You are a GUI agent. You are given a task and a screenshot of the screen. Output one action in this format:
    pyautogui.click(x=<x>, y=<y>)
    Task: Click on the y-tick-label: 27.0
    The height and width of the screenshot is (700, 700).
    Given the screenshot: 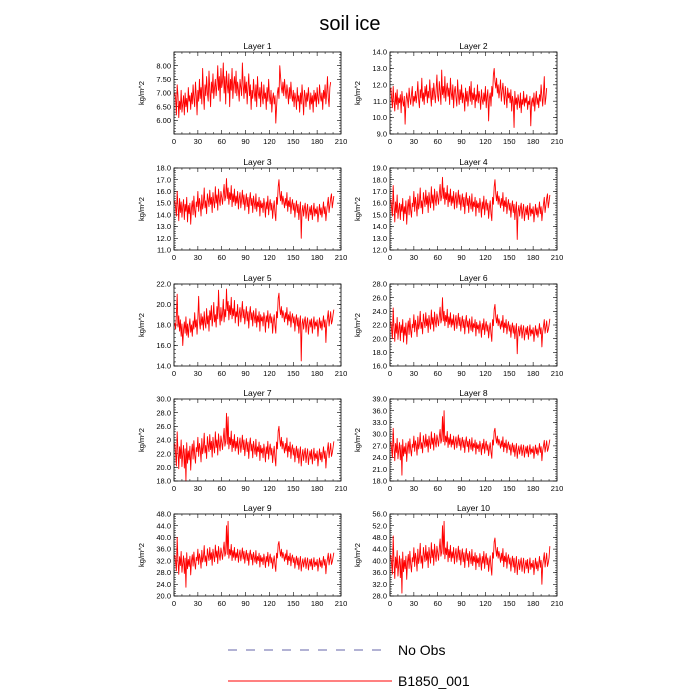 What is the action you would take?
    pyautogui.click(x=379, y=445)
    